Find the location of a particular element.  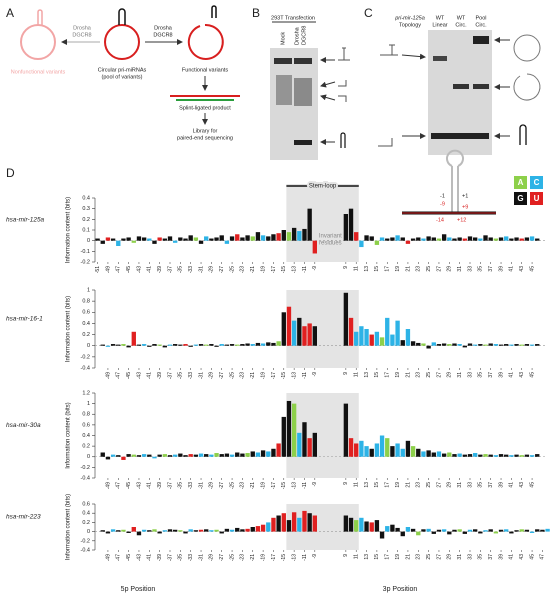

lane-label: Pool is located at coordinates (480, 18).